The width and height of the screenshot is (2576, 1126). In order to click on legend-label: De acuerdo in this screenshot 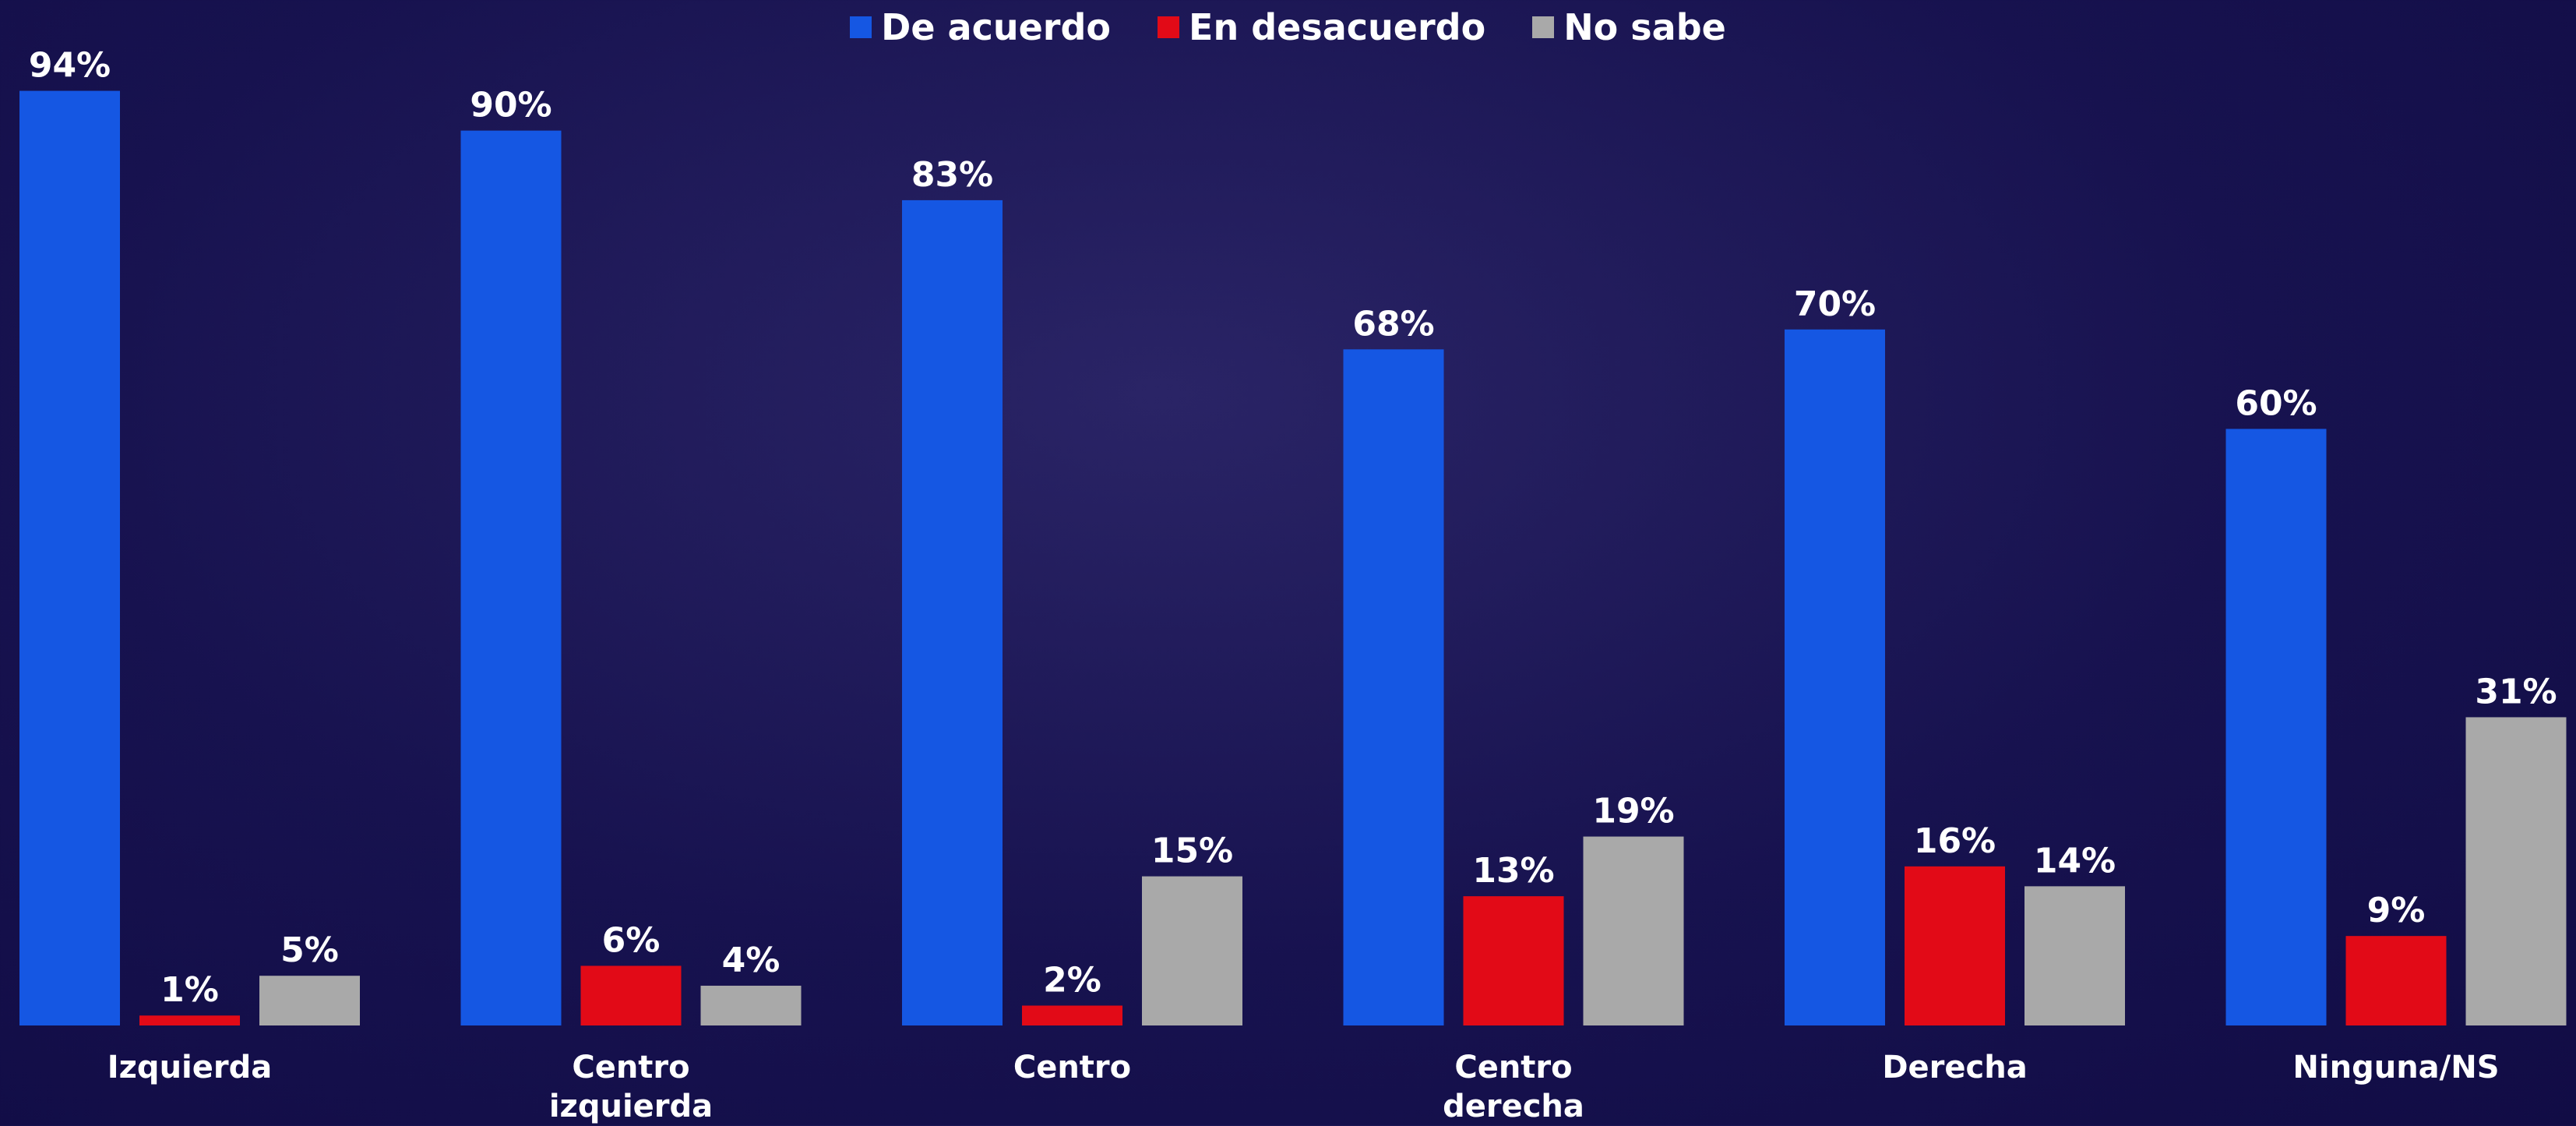, I will do `click(996, 27)`.